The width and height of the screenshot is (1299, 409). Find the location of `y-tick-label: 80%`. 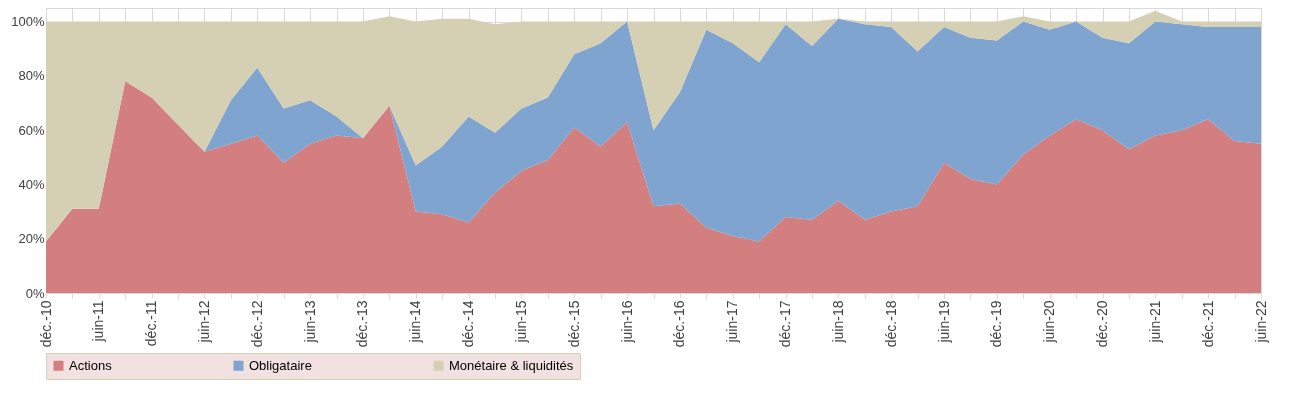

y-tick-label: 80% is located at coordinates (31, 76).